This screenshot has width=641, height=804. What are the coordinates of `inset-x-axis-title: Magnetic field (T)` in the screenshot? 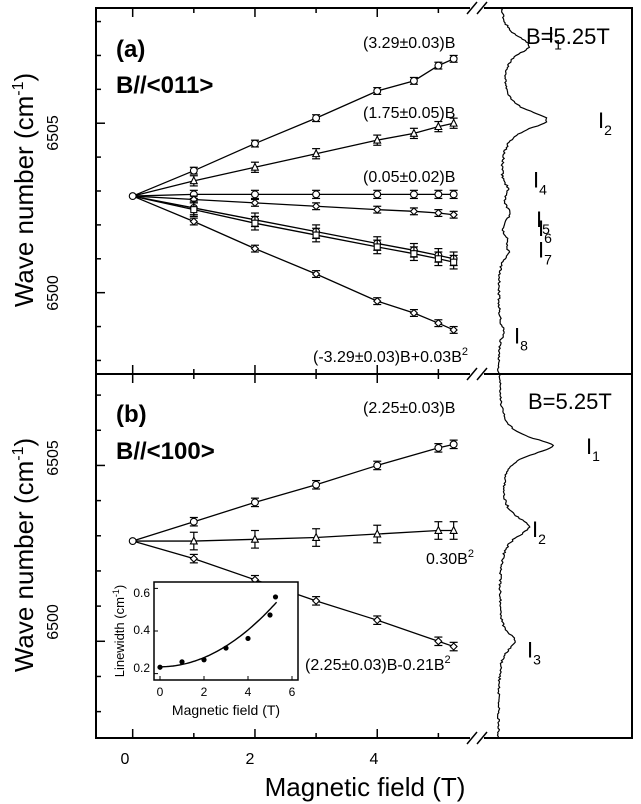 It's located at (226, 710).